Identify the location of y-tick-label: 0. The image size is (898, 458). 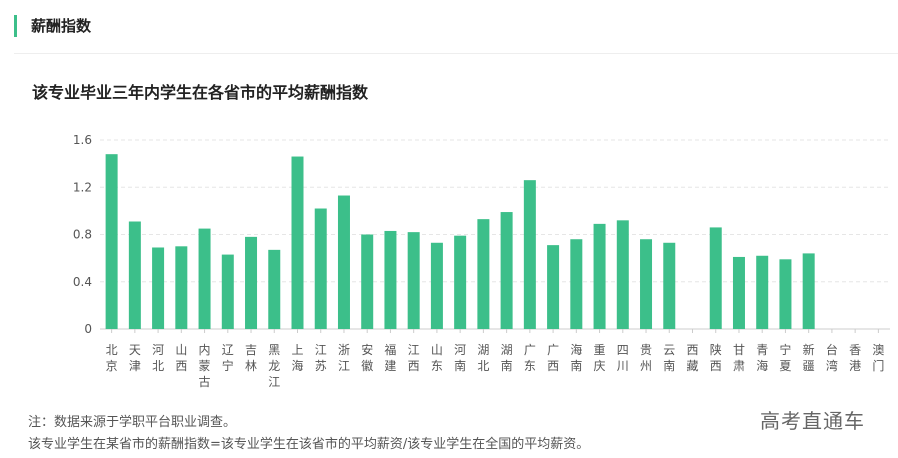
(88, 329).